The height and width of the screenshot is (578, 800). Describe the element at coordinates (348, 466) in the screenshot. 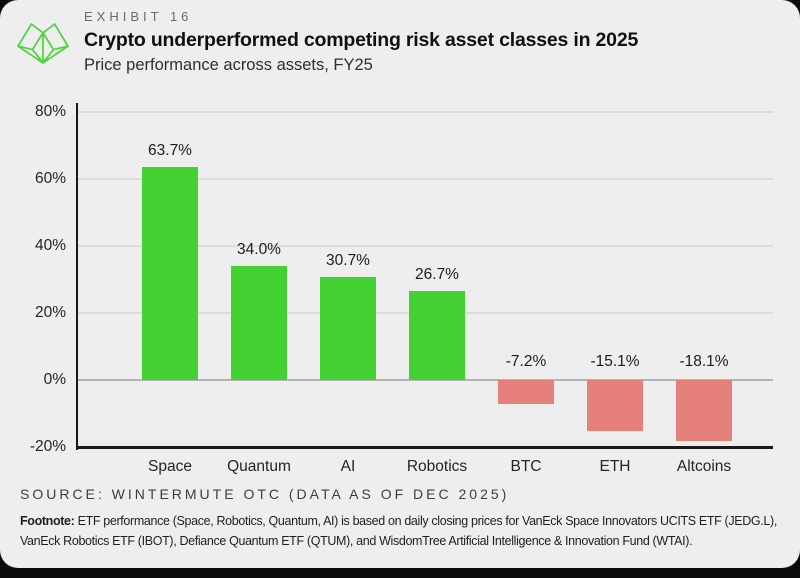

I see `x-category-label: AI` at that location.